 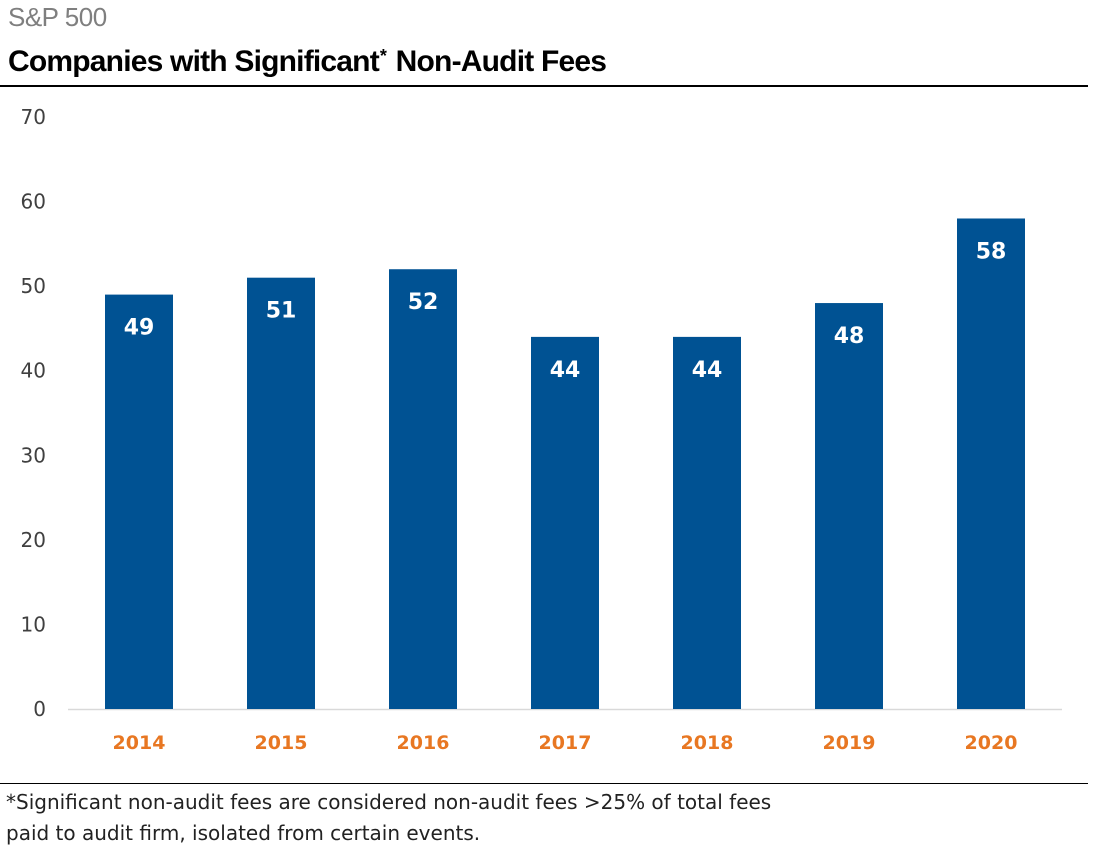 I want to click on x-axis-labels: 2014 2015 2016 2017 2018 2019 2020, so click(x=565, y=743).